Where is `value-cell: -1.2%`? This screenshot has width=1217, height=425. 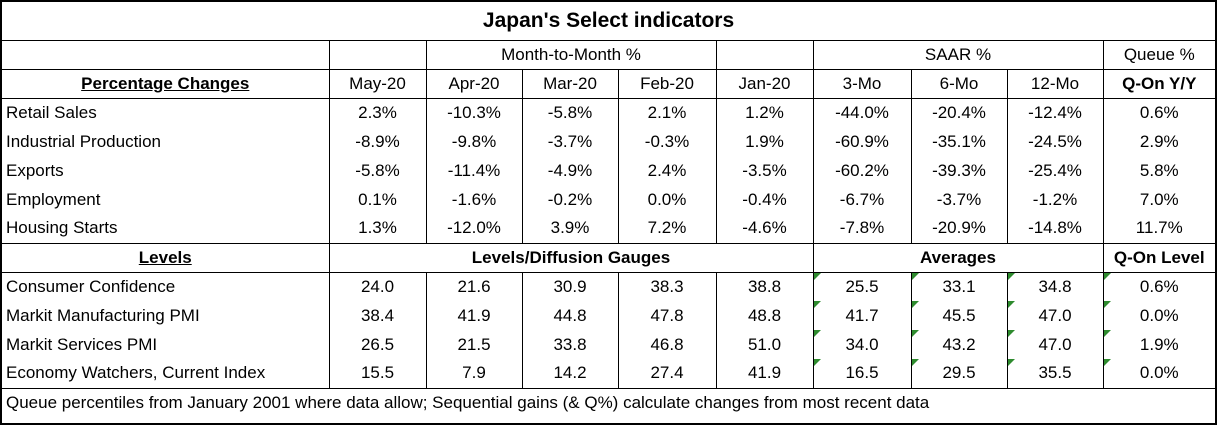 value-cell: -1.2% is located at coordinates (1054, 199).